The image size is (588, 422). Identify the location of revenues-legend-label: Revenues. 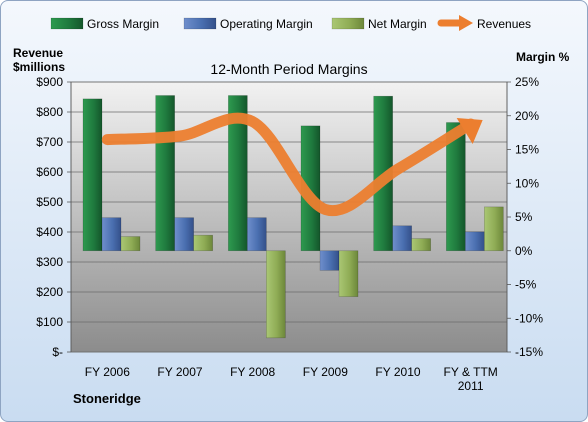
(504, 24).